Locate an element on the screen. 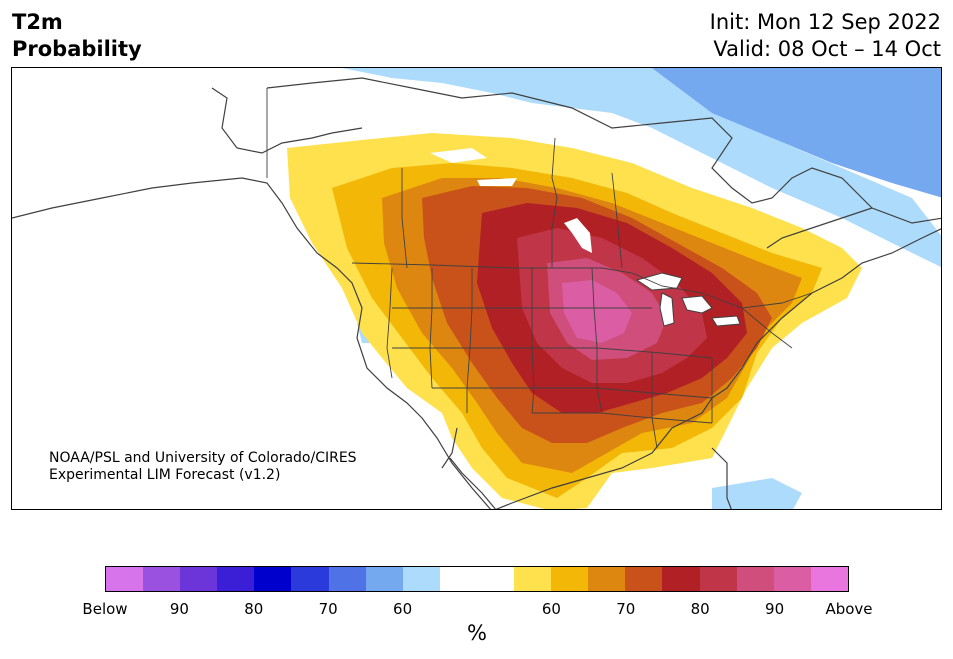 The width and height of the screenshot is (953, 659). init-date: Init: Mon 12 Sep 2022 is located at coordinates (825, 22).